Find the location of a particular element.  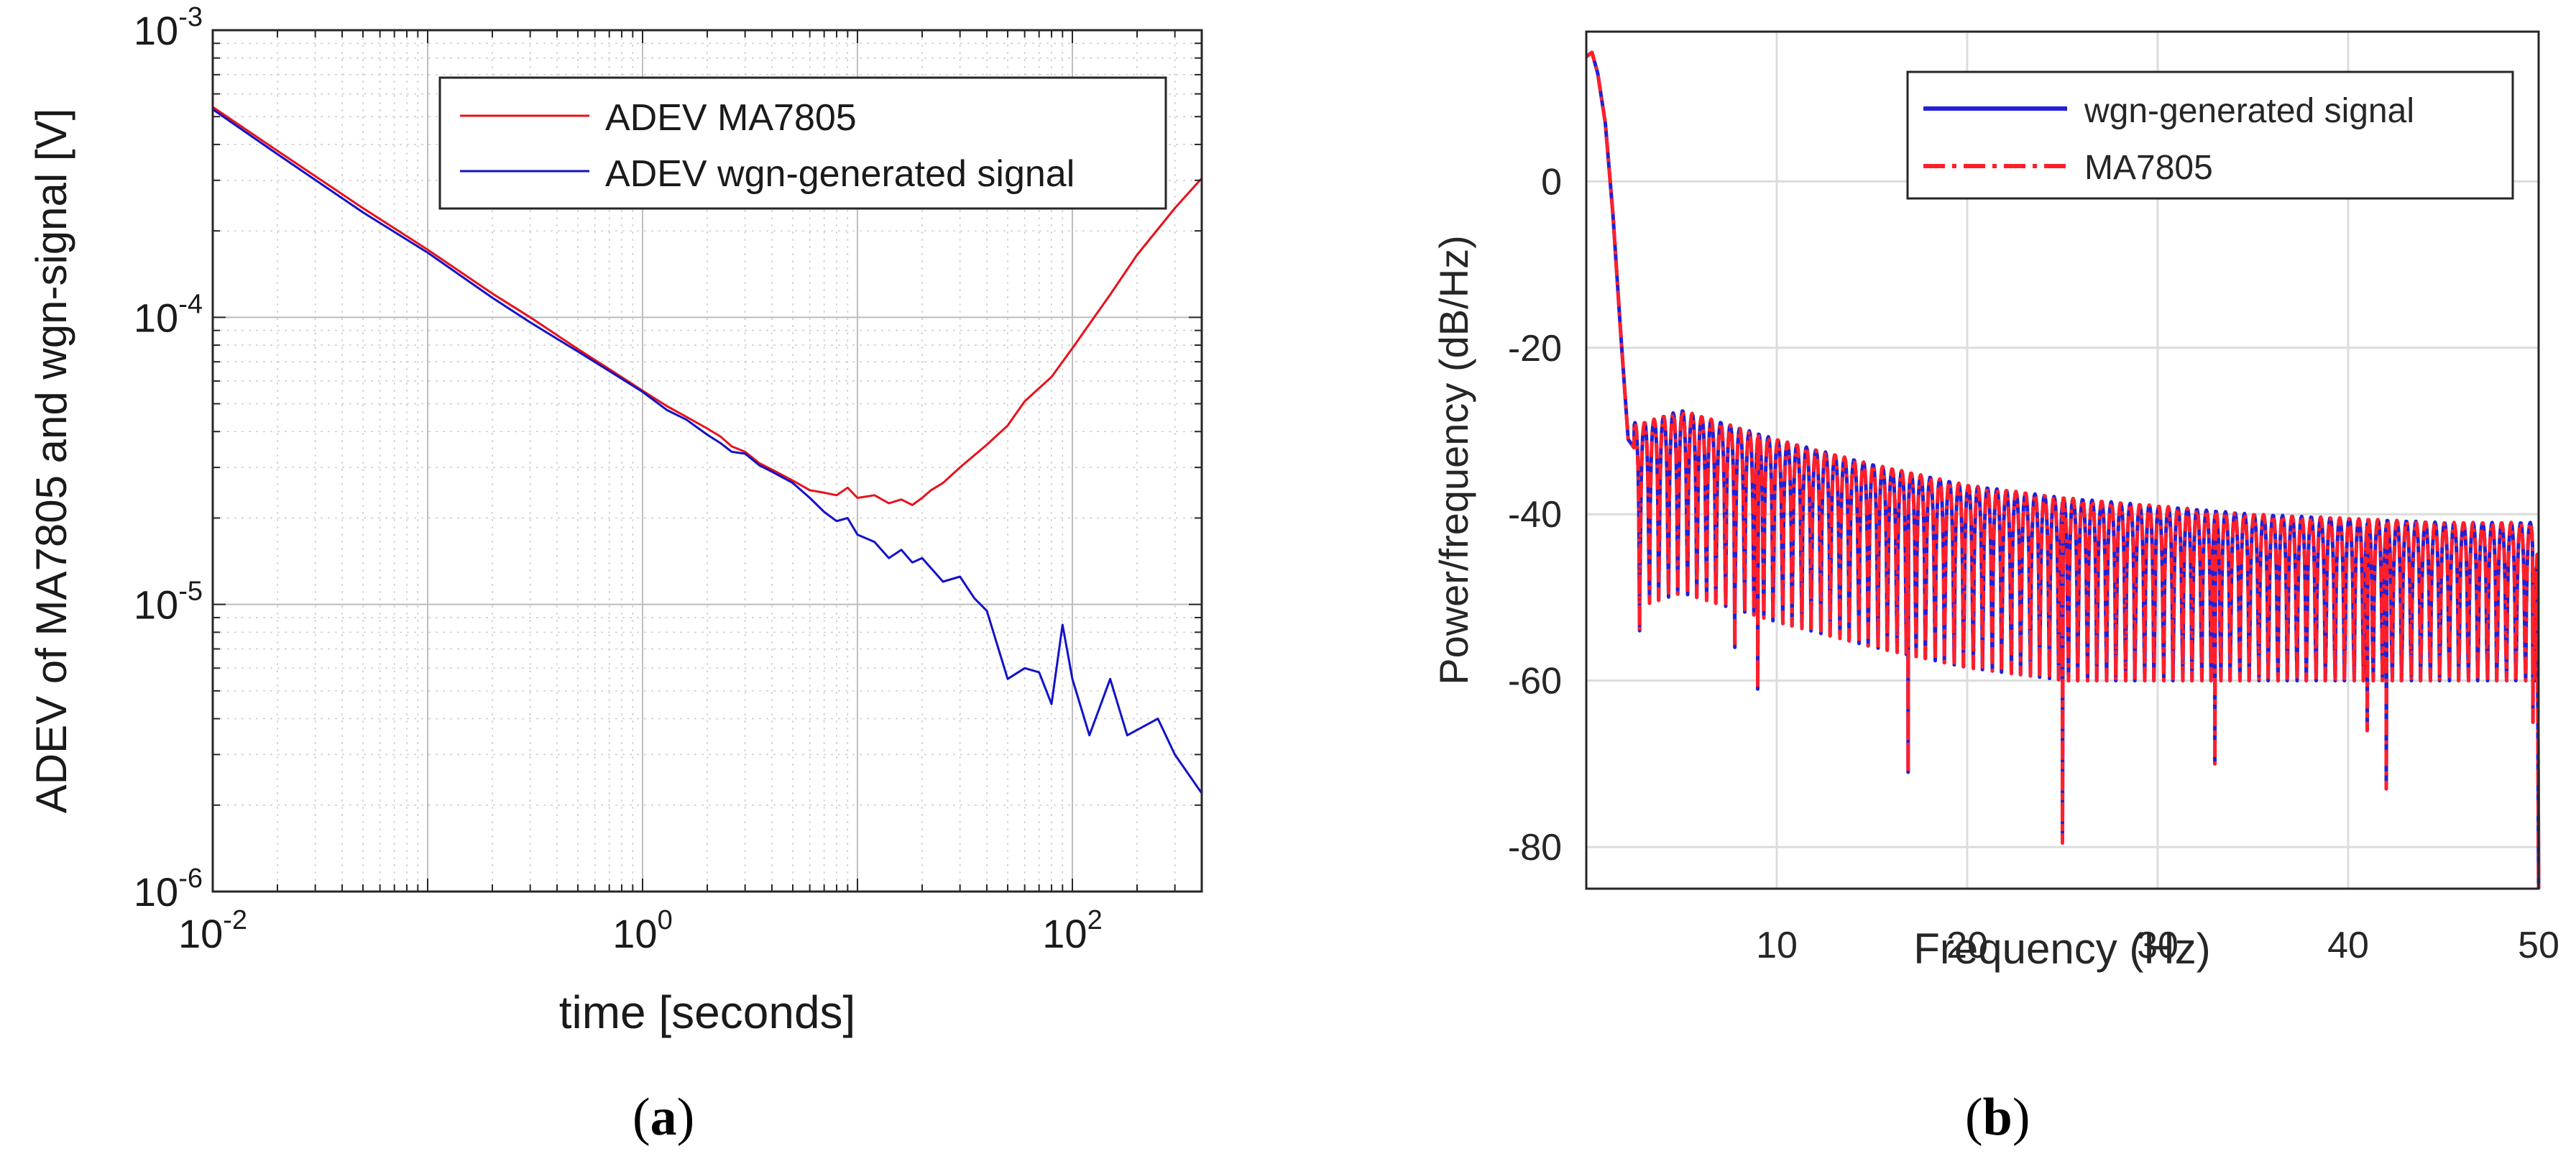

panel-a-caption: (a) is located at coordinates (663, 1117).